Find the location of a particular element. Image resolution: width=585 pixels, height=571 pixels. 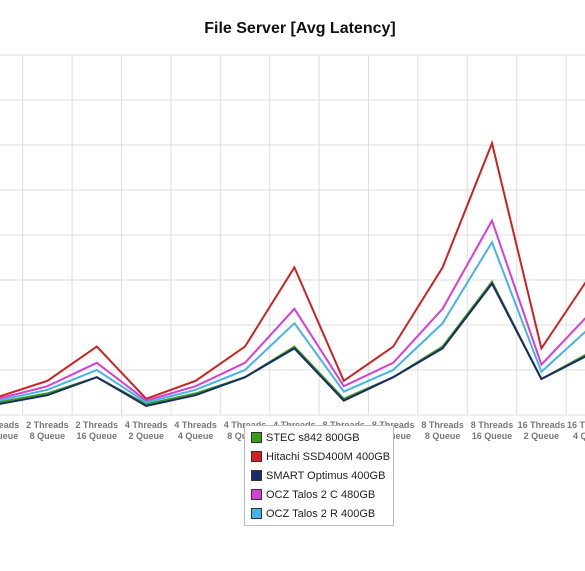

x-tick-label: 16 Threads 2 Queue is located at coordinates (542, 430).